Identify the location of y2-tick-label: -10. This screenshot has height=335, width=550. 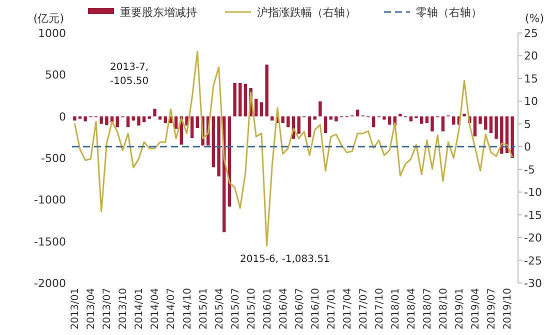
(533, 193).